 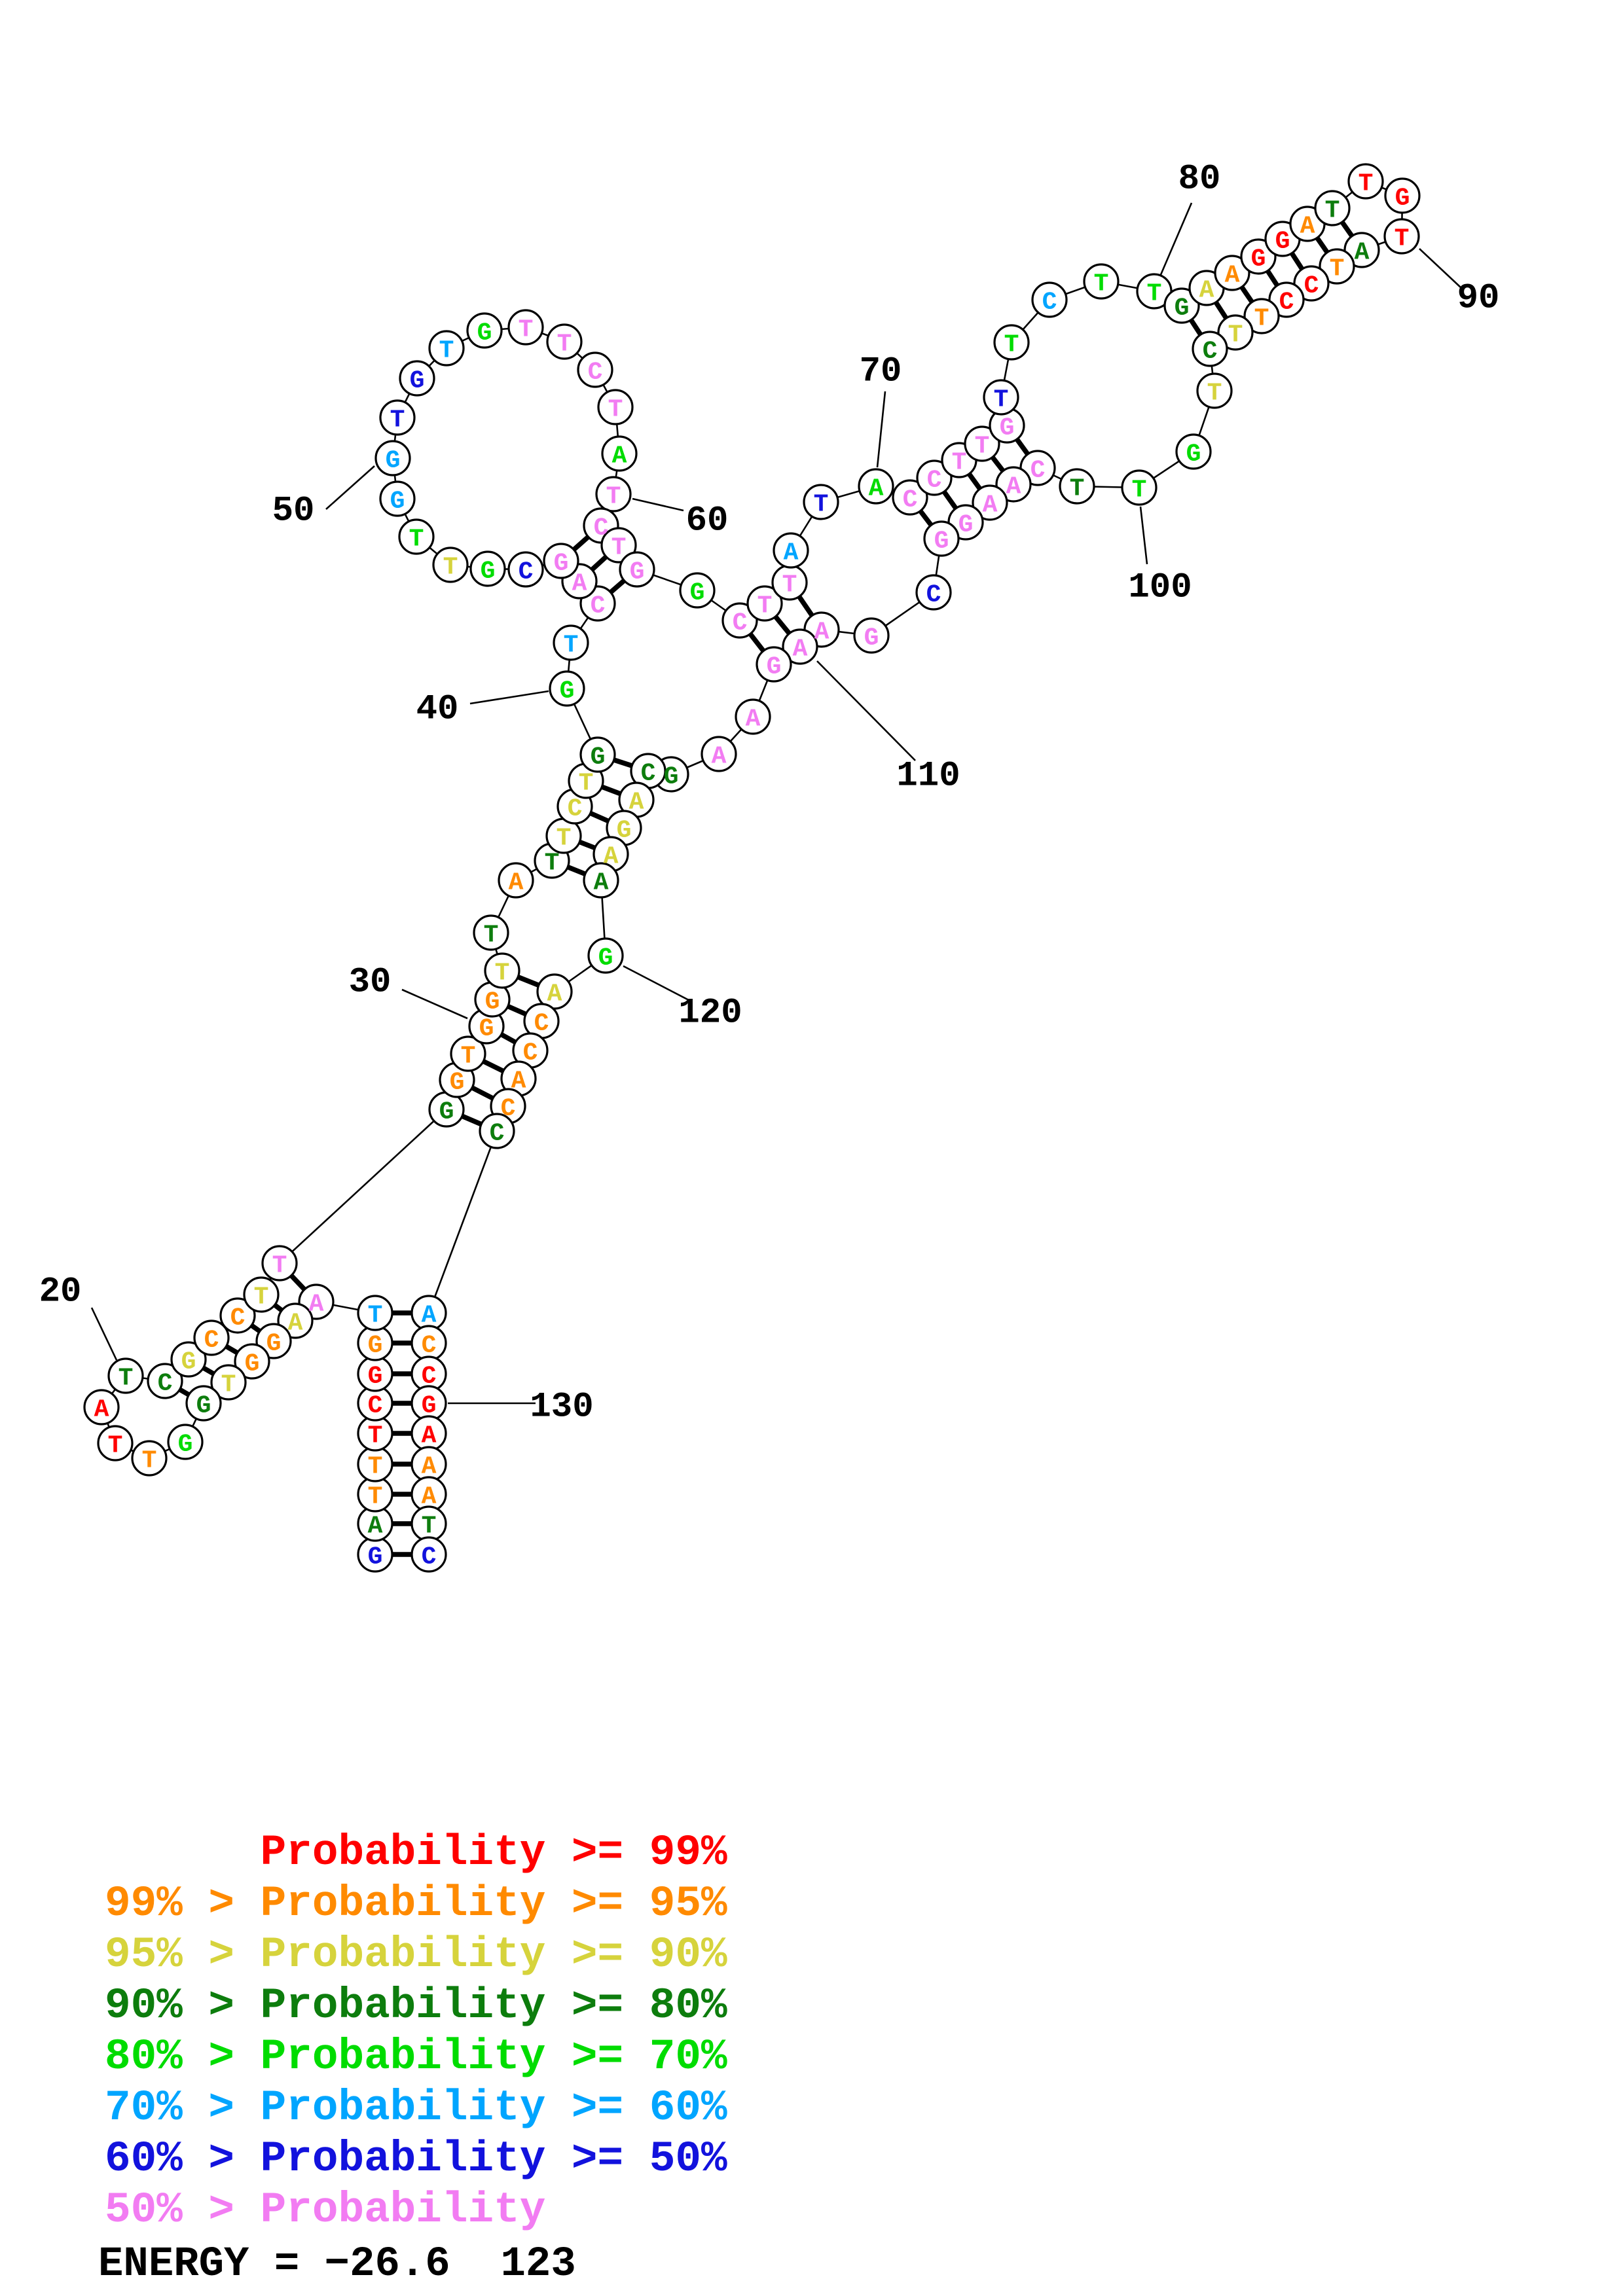 What do you see at coordinates (463, 1222) in the screenshot?
I see `backbone-line` at bounding box center [463, 1222].